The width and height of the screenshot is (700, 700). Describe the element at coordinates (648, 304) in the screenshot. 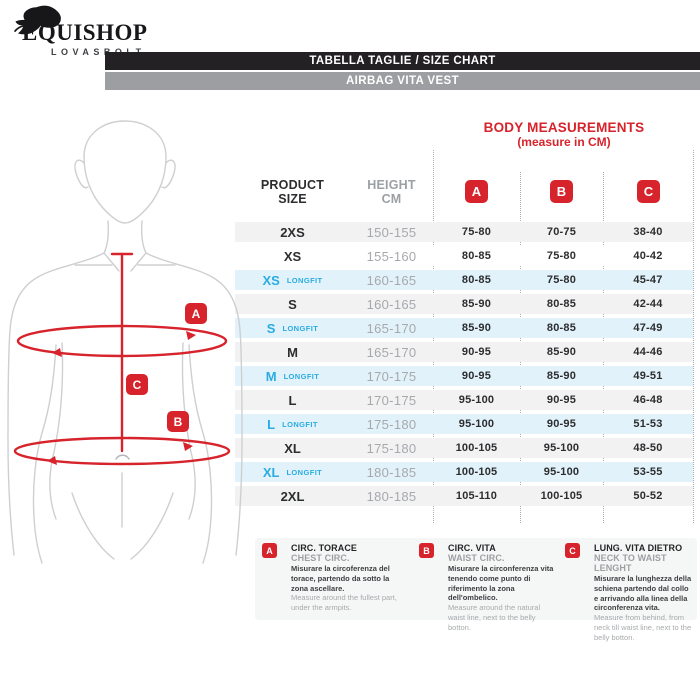

I see `back-length-value: 42-44` at that location.